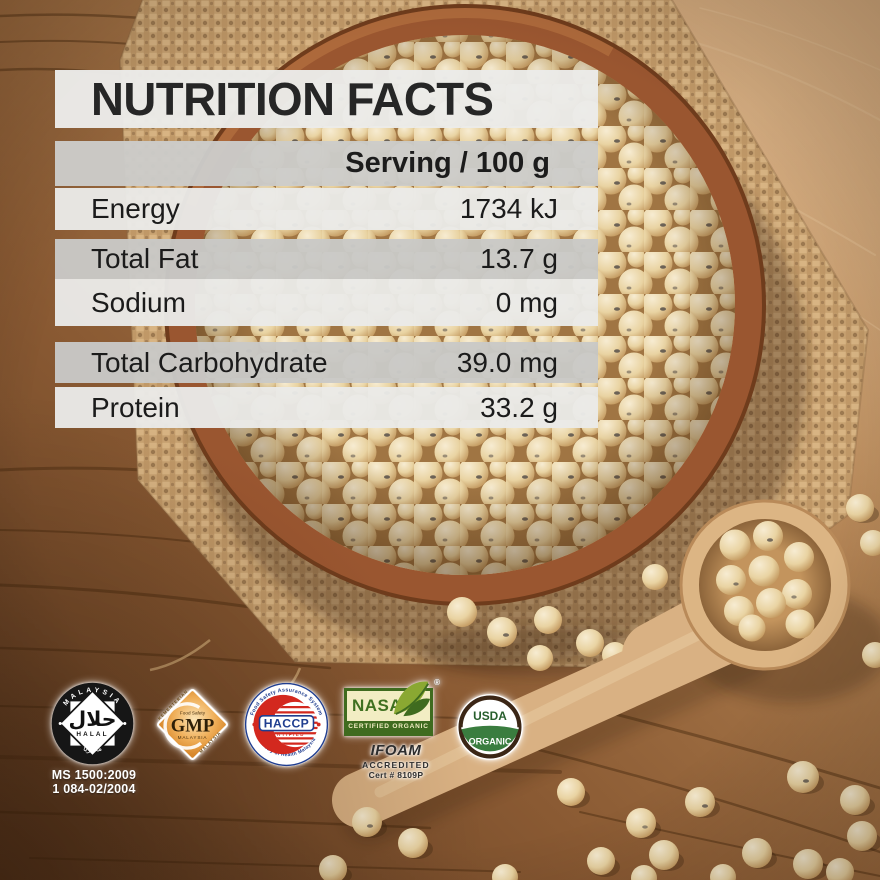 The image size is (880, 880). I want to click on leaf-icon, so click(411, 697).